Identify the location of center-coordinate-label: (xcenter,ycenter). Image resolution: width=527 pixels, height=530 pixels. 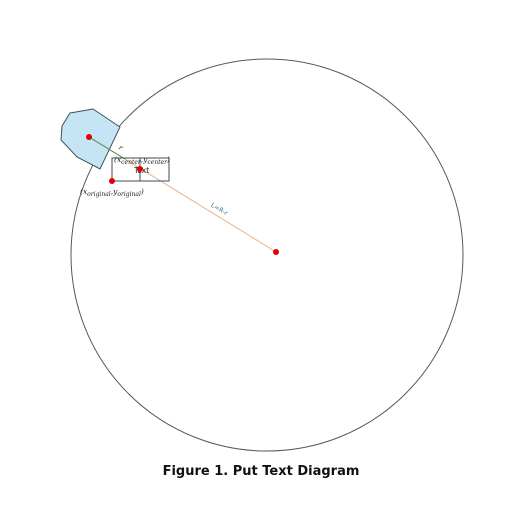
(142, 160).